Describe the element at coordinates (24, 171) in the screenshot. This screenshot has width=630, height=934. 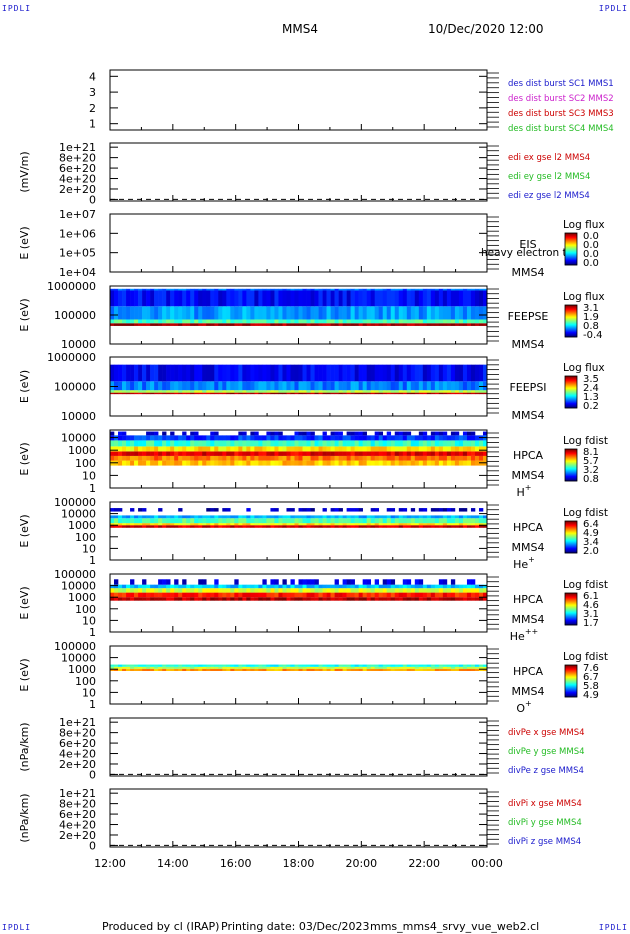
I see `y-axis-label: (mV/m)` at that location.